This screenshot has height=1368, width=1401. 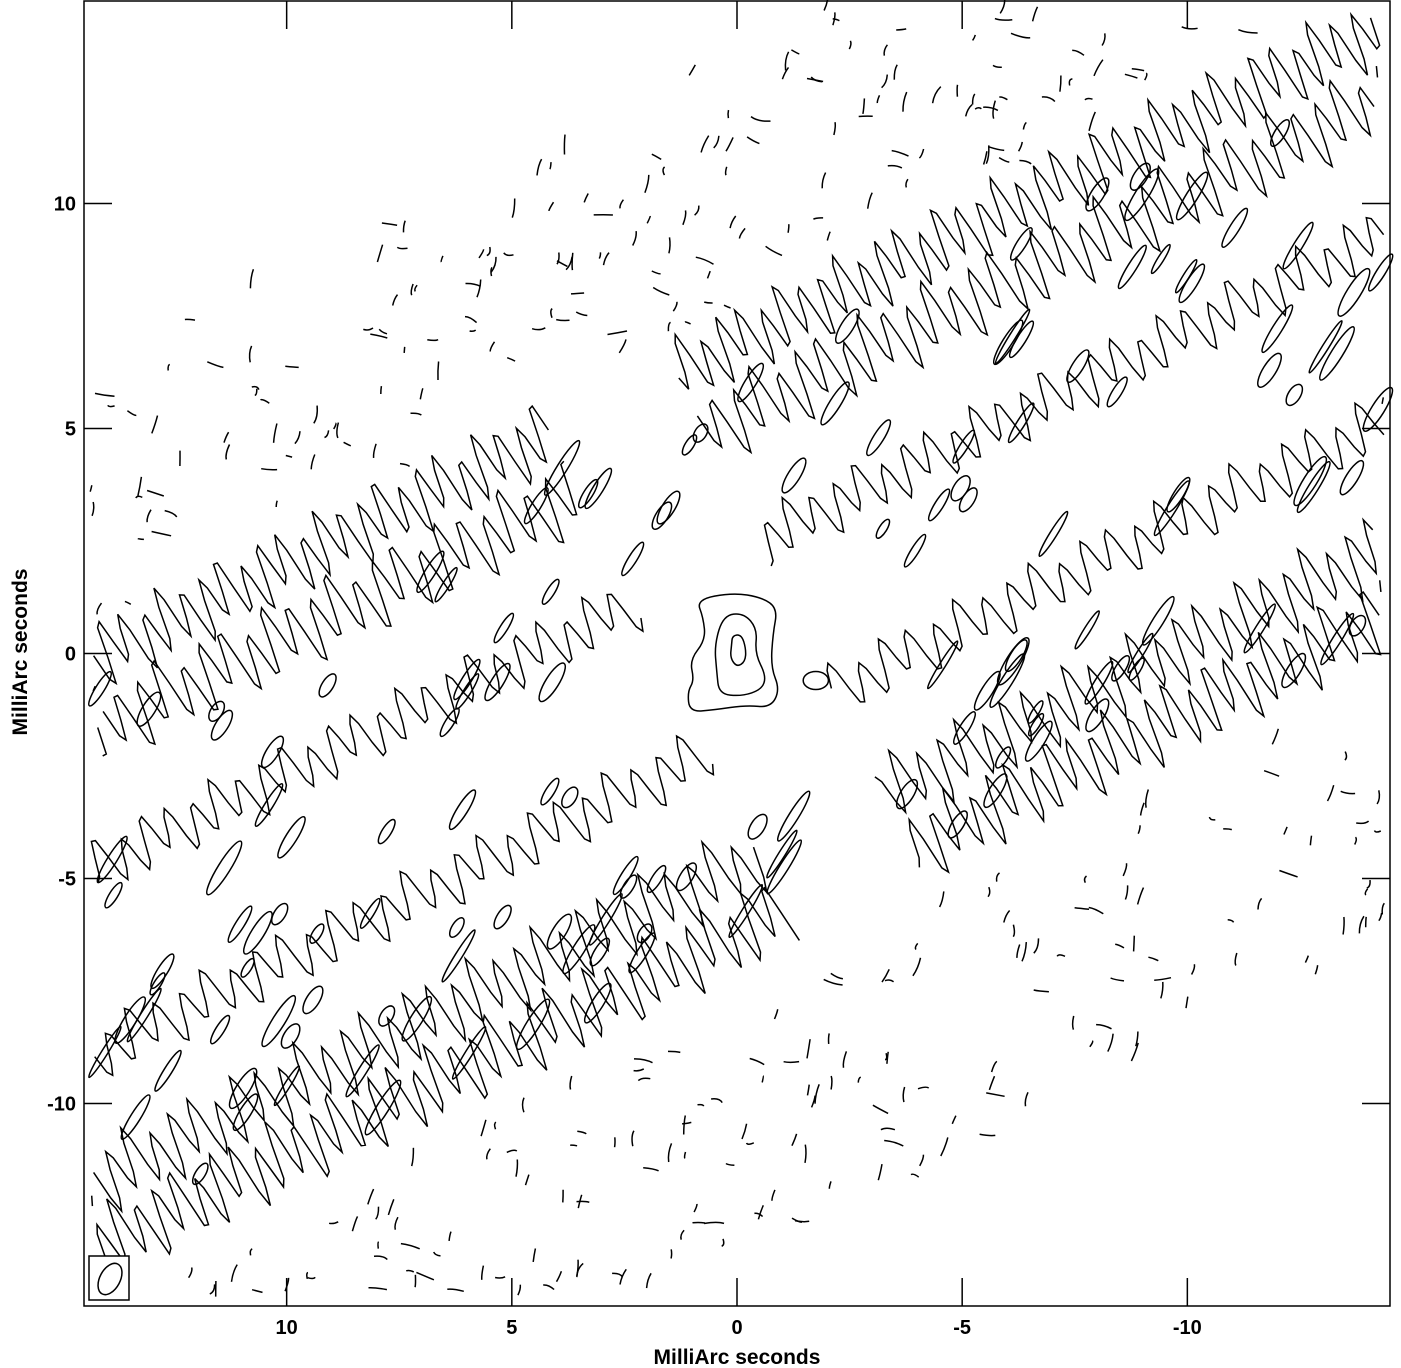 I want to click on y-tick-label: 10, so click(x=65, y=205).